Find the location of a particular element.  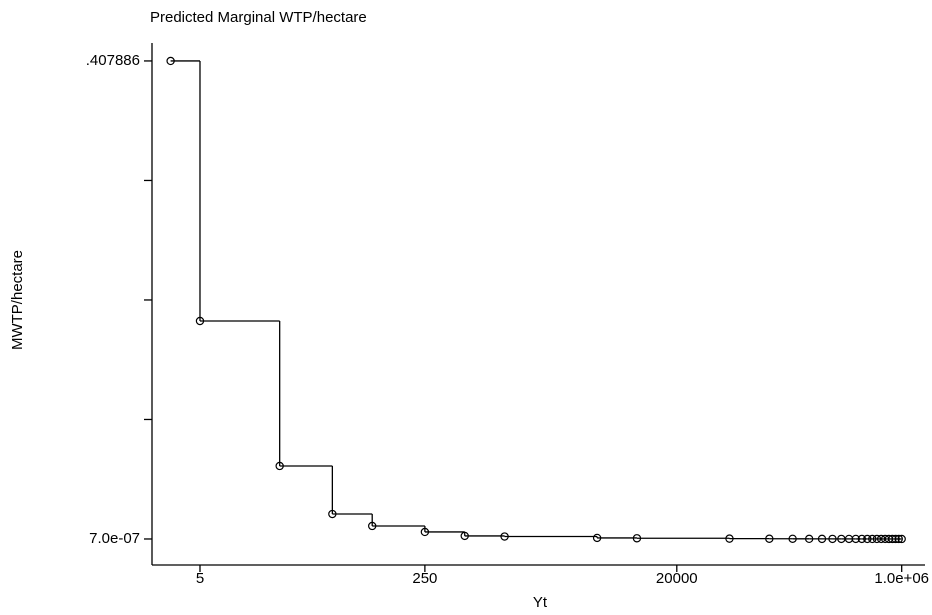

x-tick-label: 5 is located at coordinates (200, 578).